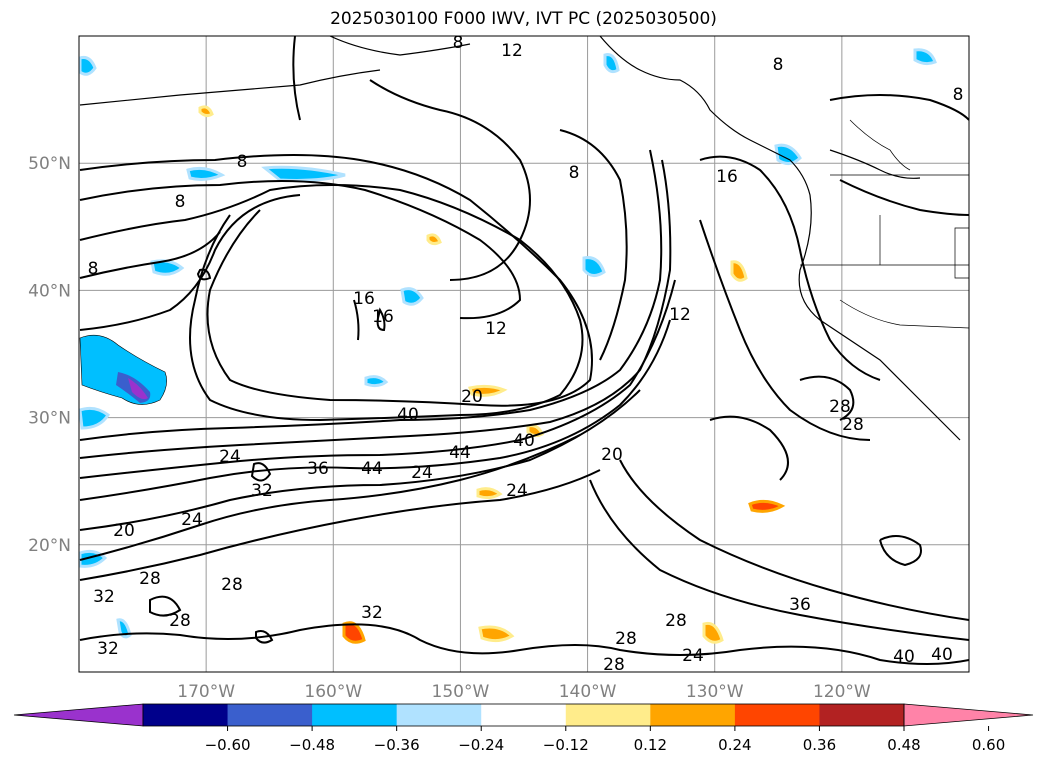  What do you see at coordinates (884, 224) in the screenshot?
I see `borders` at bounding box center [884, 224].